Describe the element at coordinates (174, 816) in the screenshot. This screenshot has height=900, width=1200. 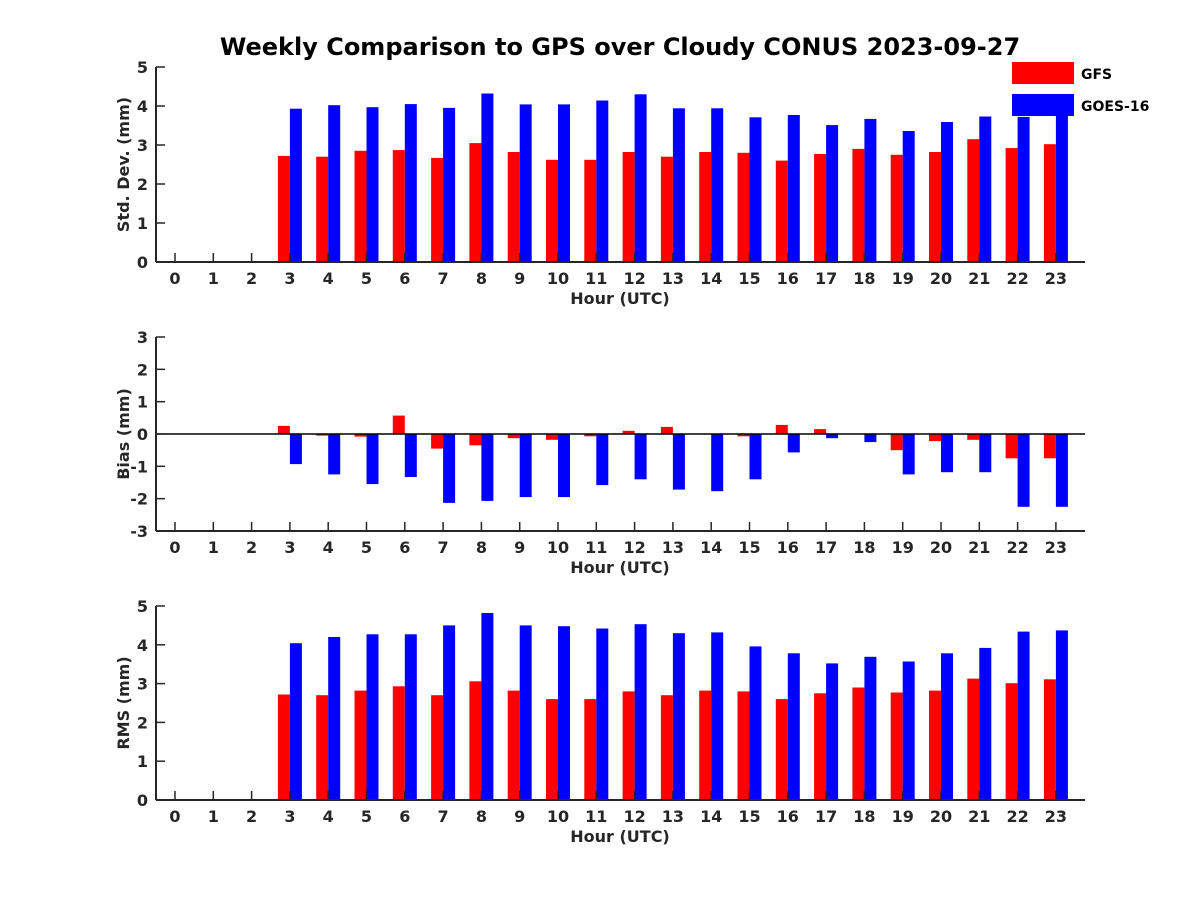
I see `x-tick-label: 0` at that location.